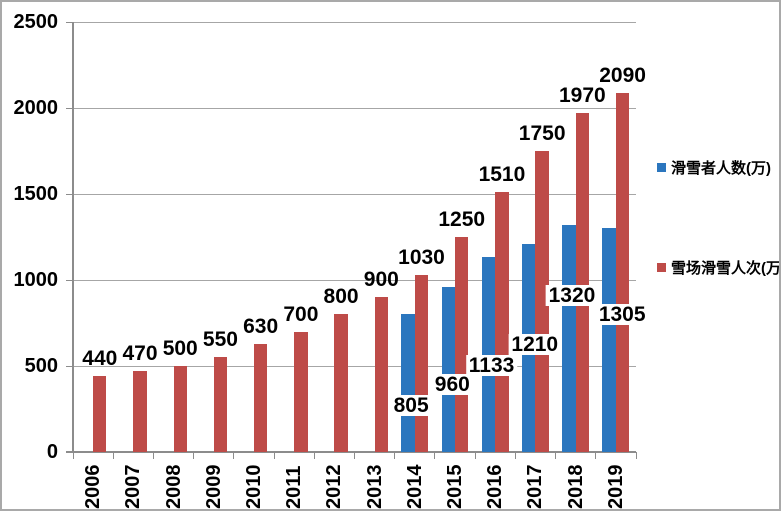  Describe the element at coordinates (100, 414) in the screenshot. I see `bar-visits-2006` at that location.